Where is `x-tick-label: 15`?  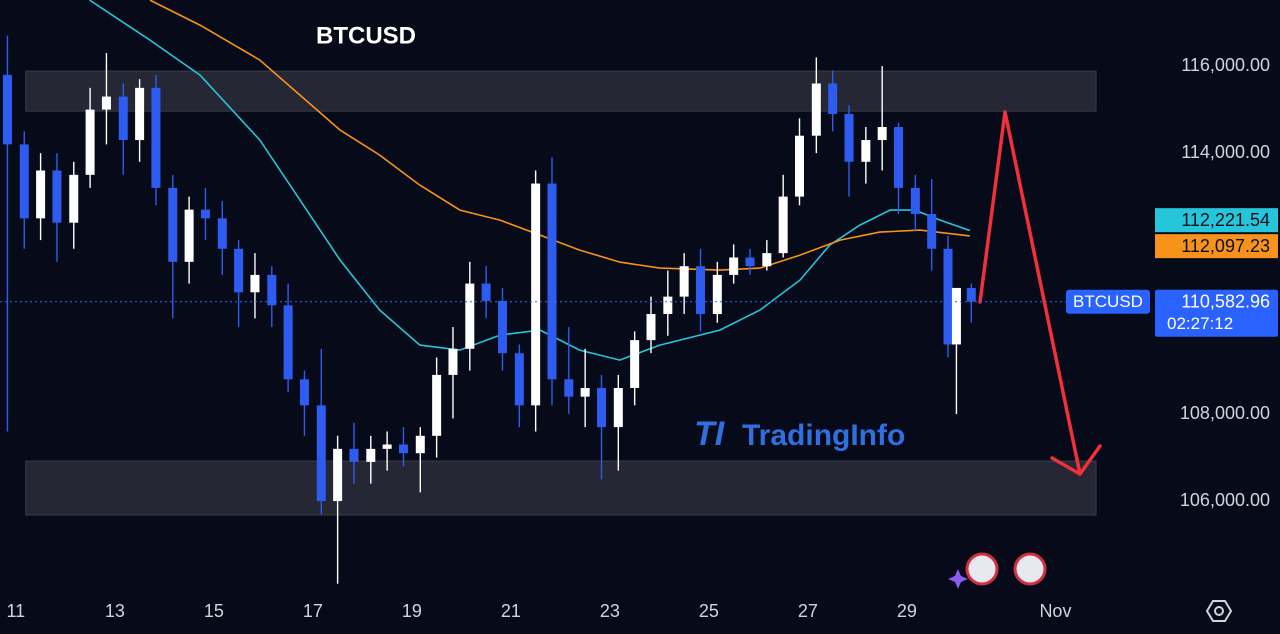
x-tick-label: 15 is located at coordinates (214, 611).